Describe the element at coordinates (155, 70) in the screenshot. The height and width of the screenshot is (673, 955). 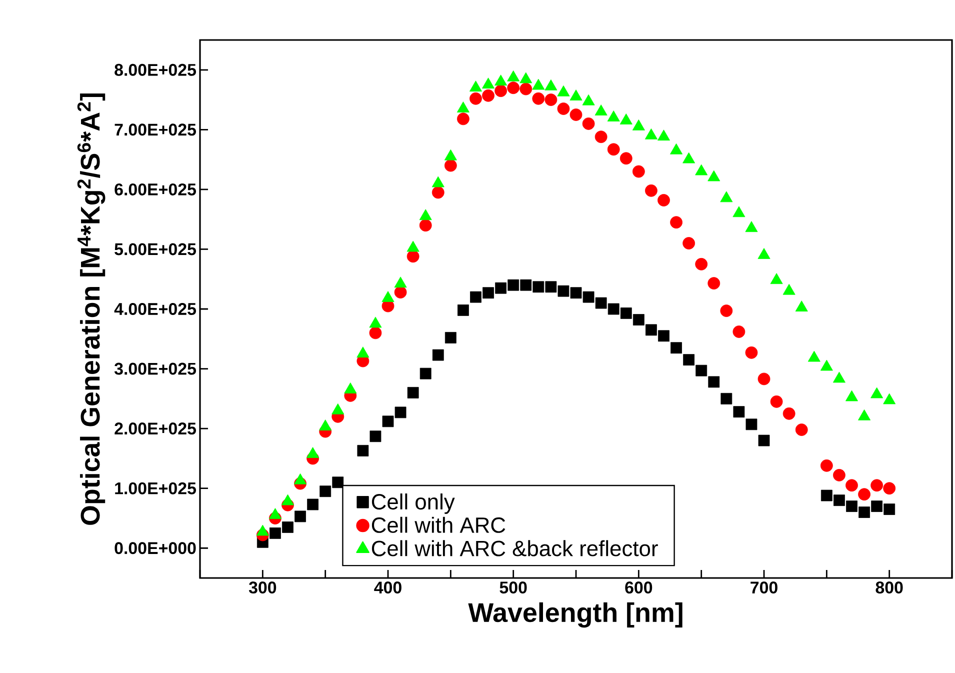
I see `y-tick-label: 8.00E+025` at that location.